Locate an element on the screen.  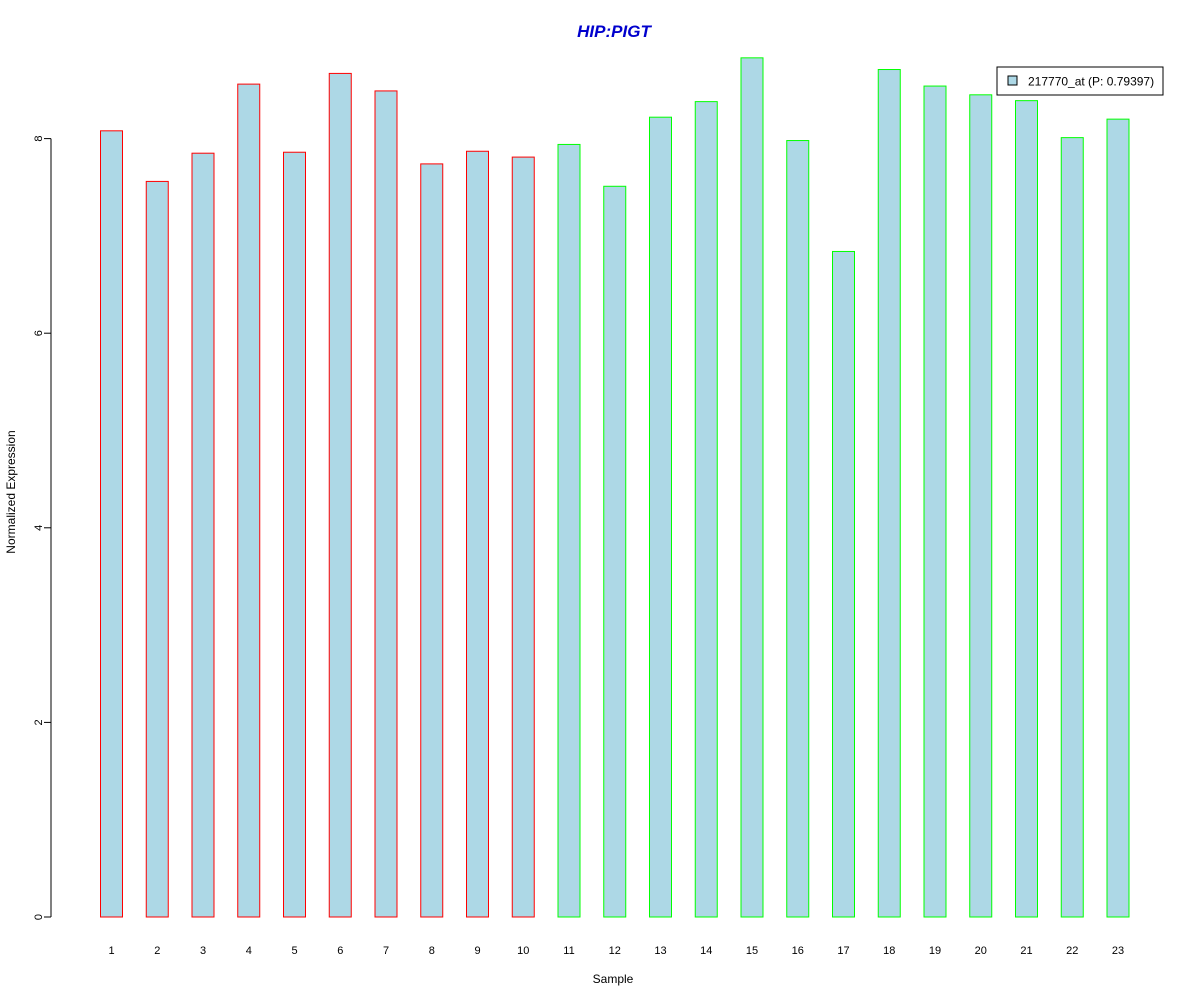
y-axis-tick-label: 0 is located at coordinates (39, 917).